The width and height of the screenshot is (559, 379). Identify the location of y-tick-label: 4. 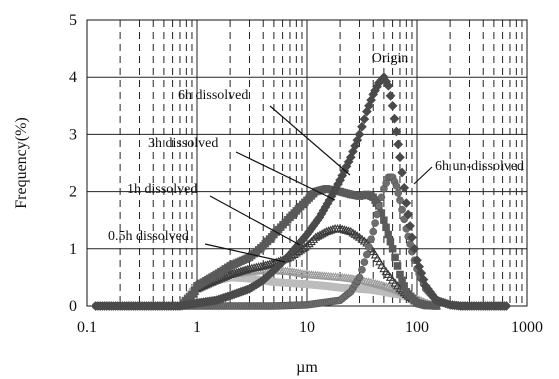
(73, 77).